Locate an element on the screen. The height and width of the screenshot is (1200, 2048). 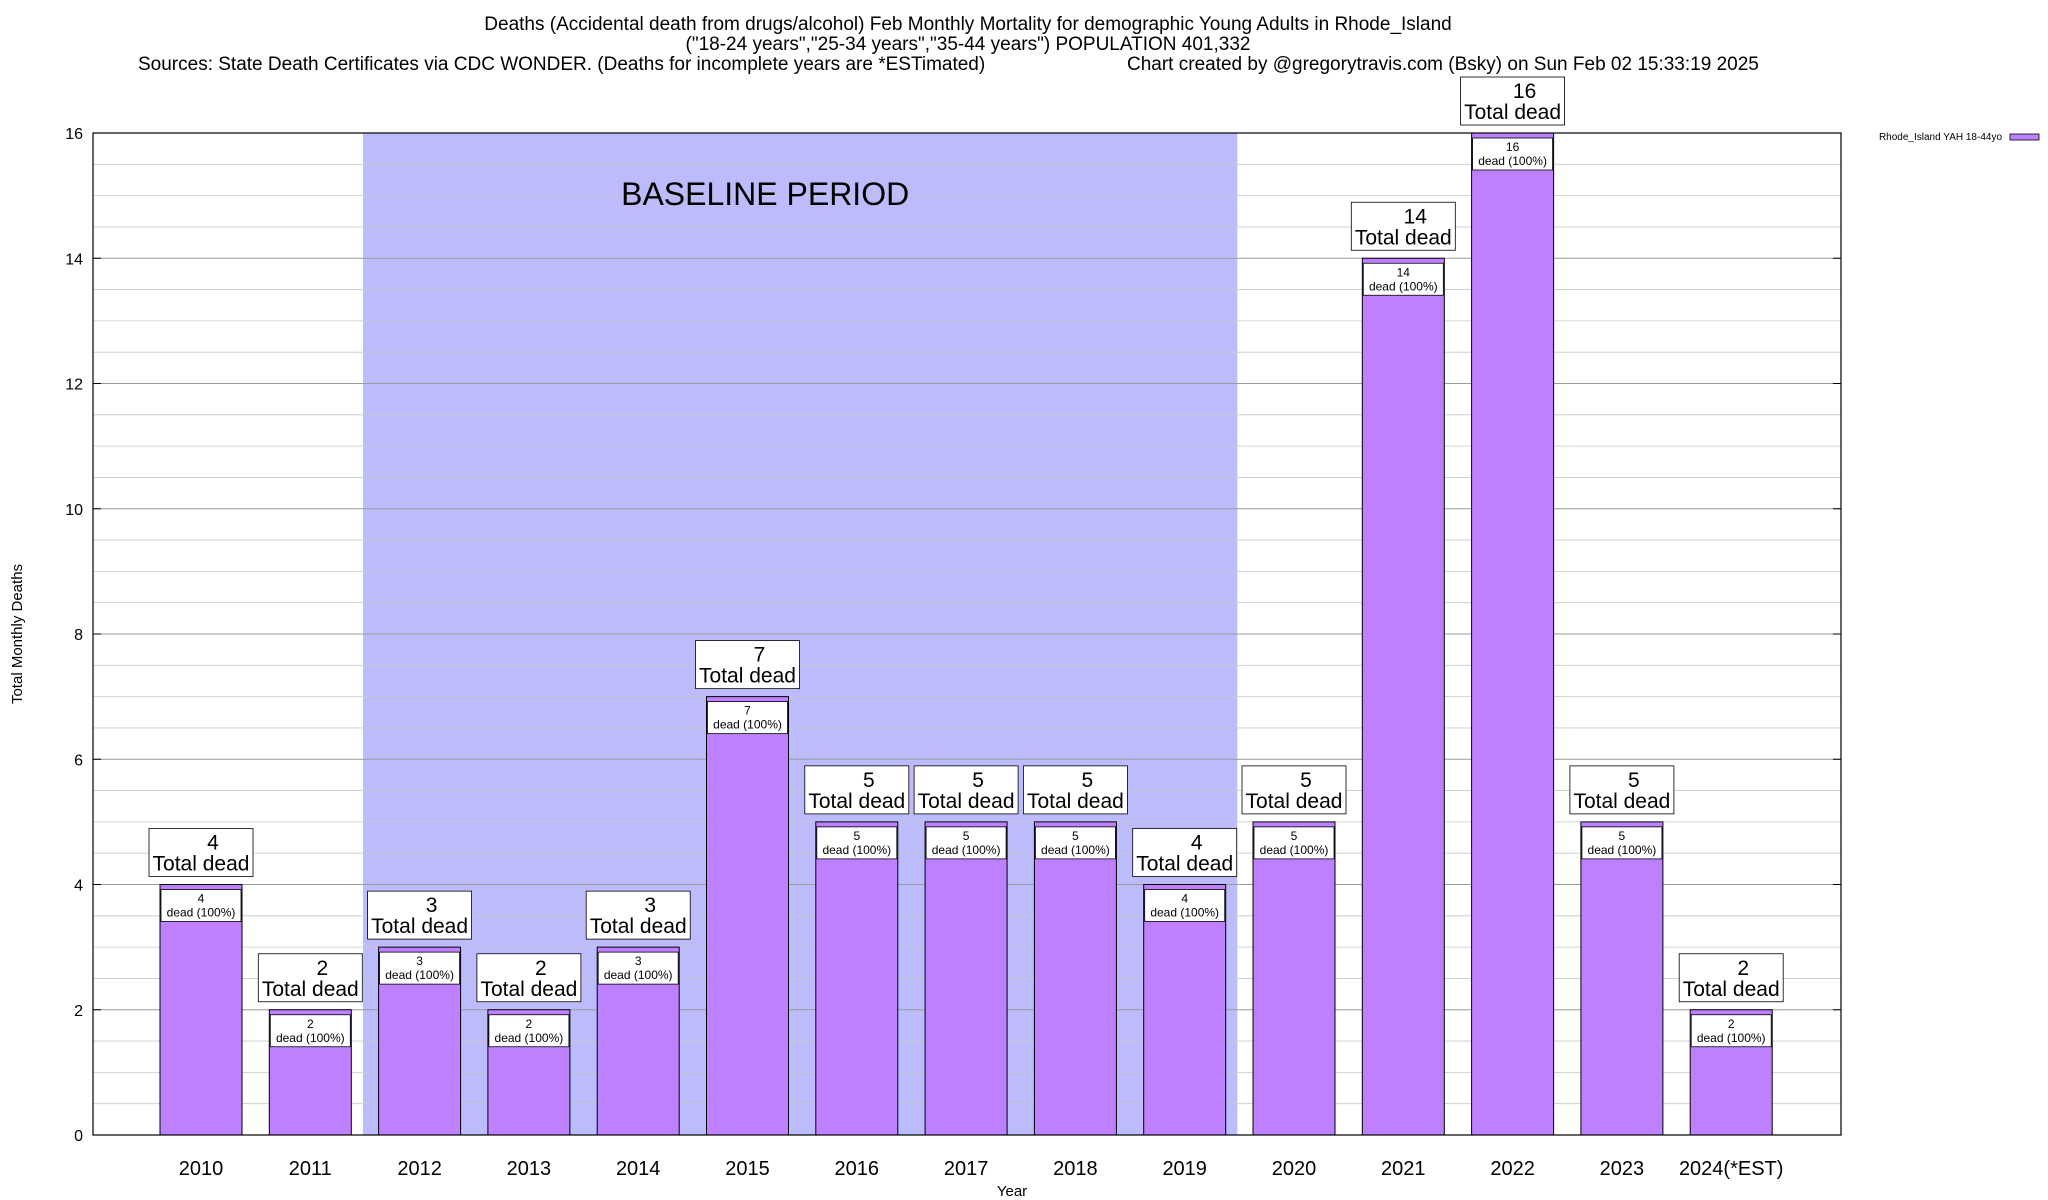
x-category-label: 2024(*EST) is located at coordinates (1731, 1169).